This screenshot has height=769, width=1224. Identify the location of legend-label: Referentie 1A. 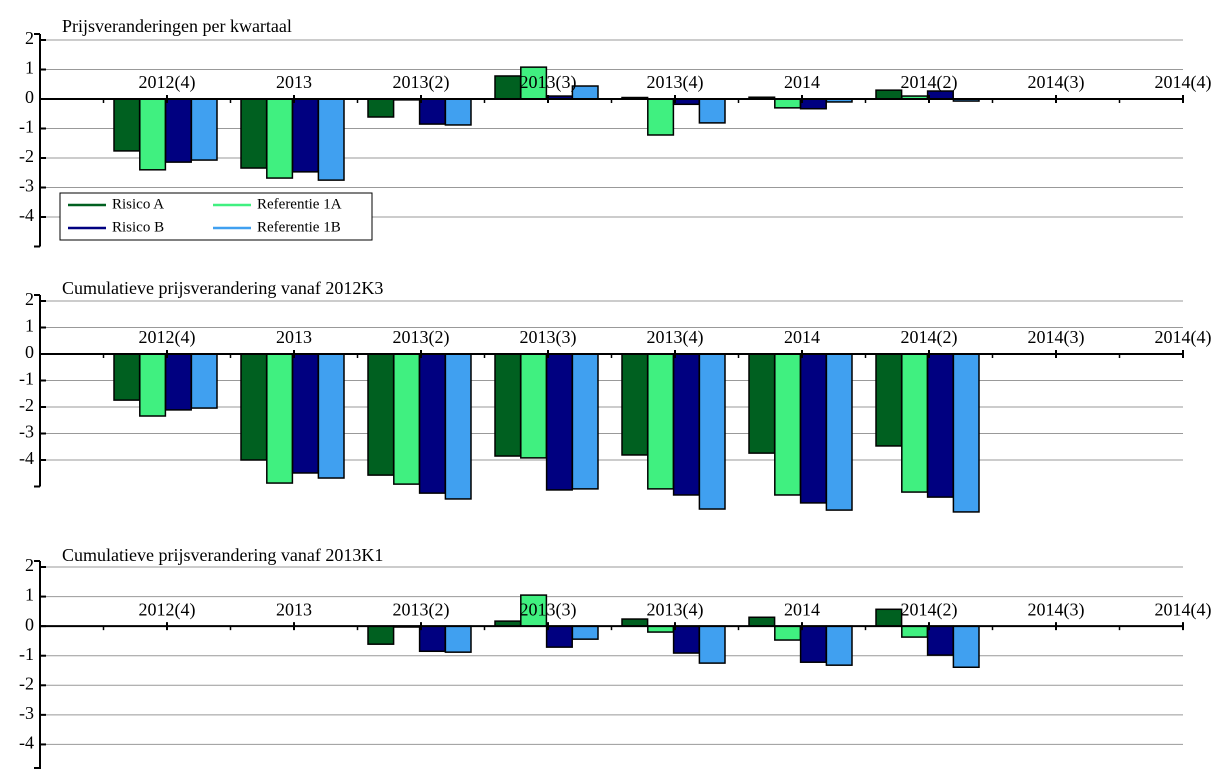
(299, 204).